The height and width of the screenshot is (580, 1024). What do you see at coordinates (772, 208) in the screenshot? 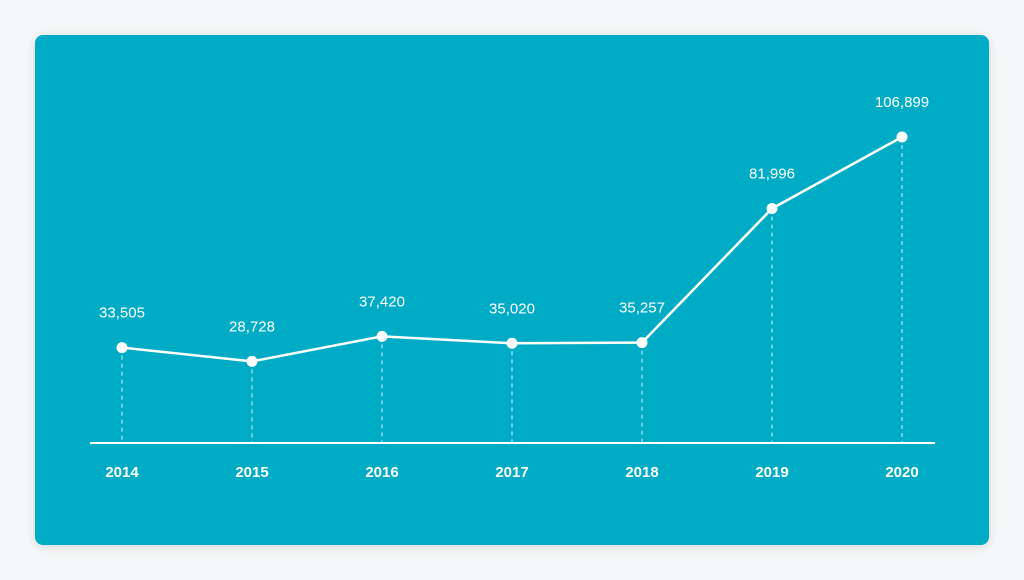
I see `data-point-2019` at bounding box center [772, 208].